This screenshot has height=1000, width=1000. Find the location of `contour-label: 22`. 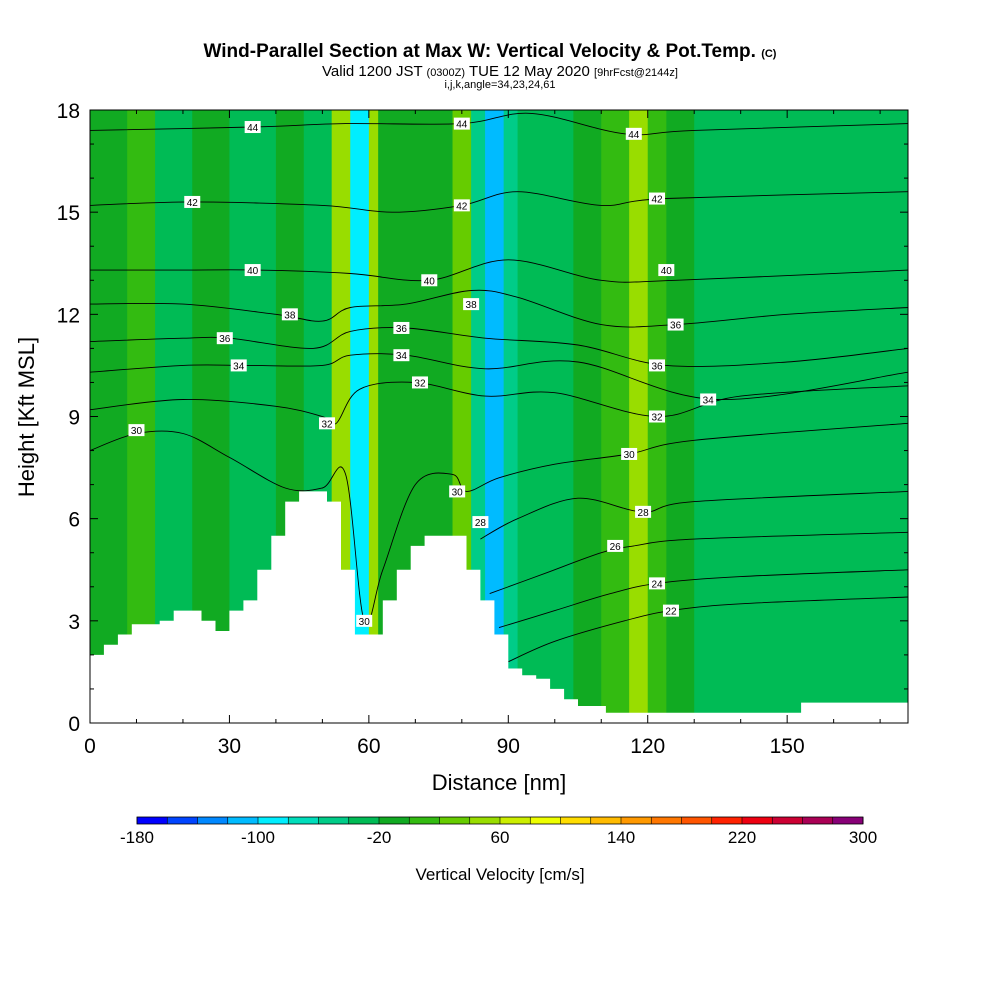

contour-label: 22 is located at coordinates (670, 611).